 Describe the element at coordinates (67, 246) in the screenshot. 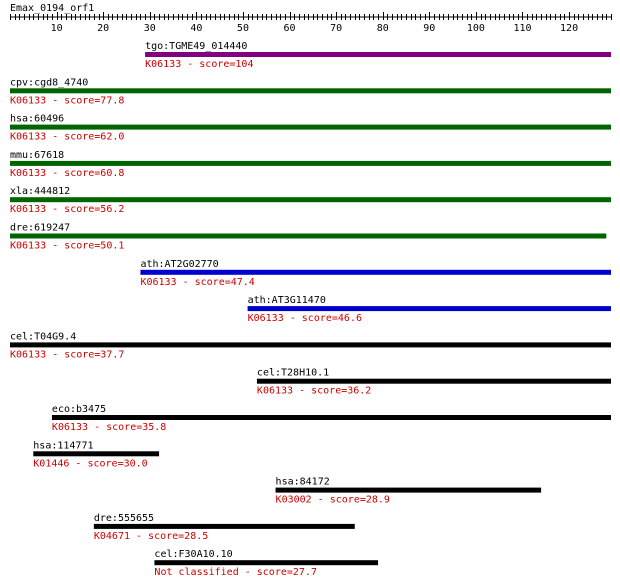

I see `hit-score-label: K06133 - score=50.1` at that location.